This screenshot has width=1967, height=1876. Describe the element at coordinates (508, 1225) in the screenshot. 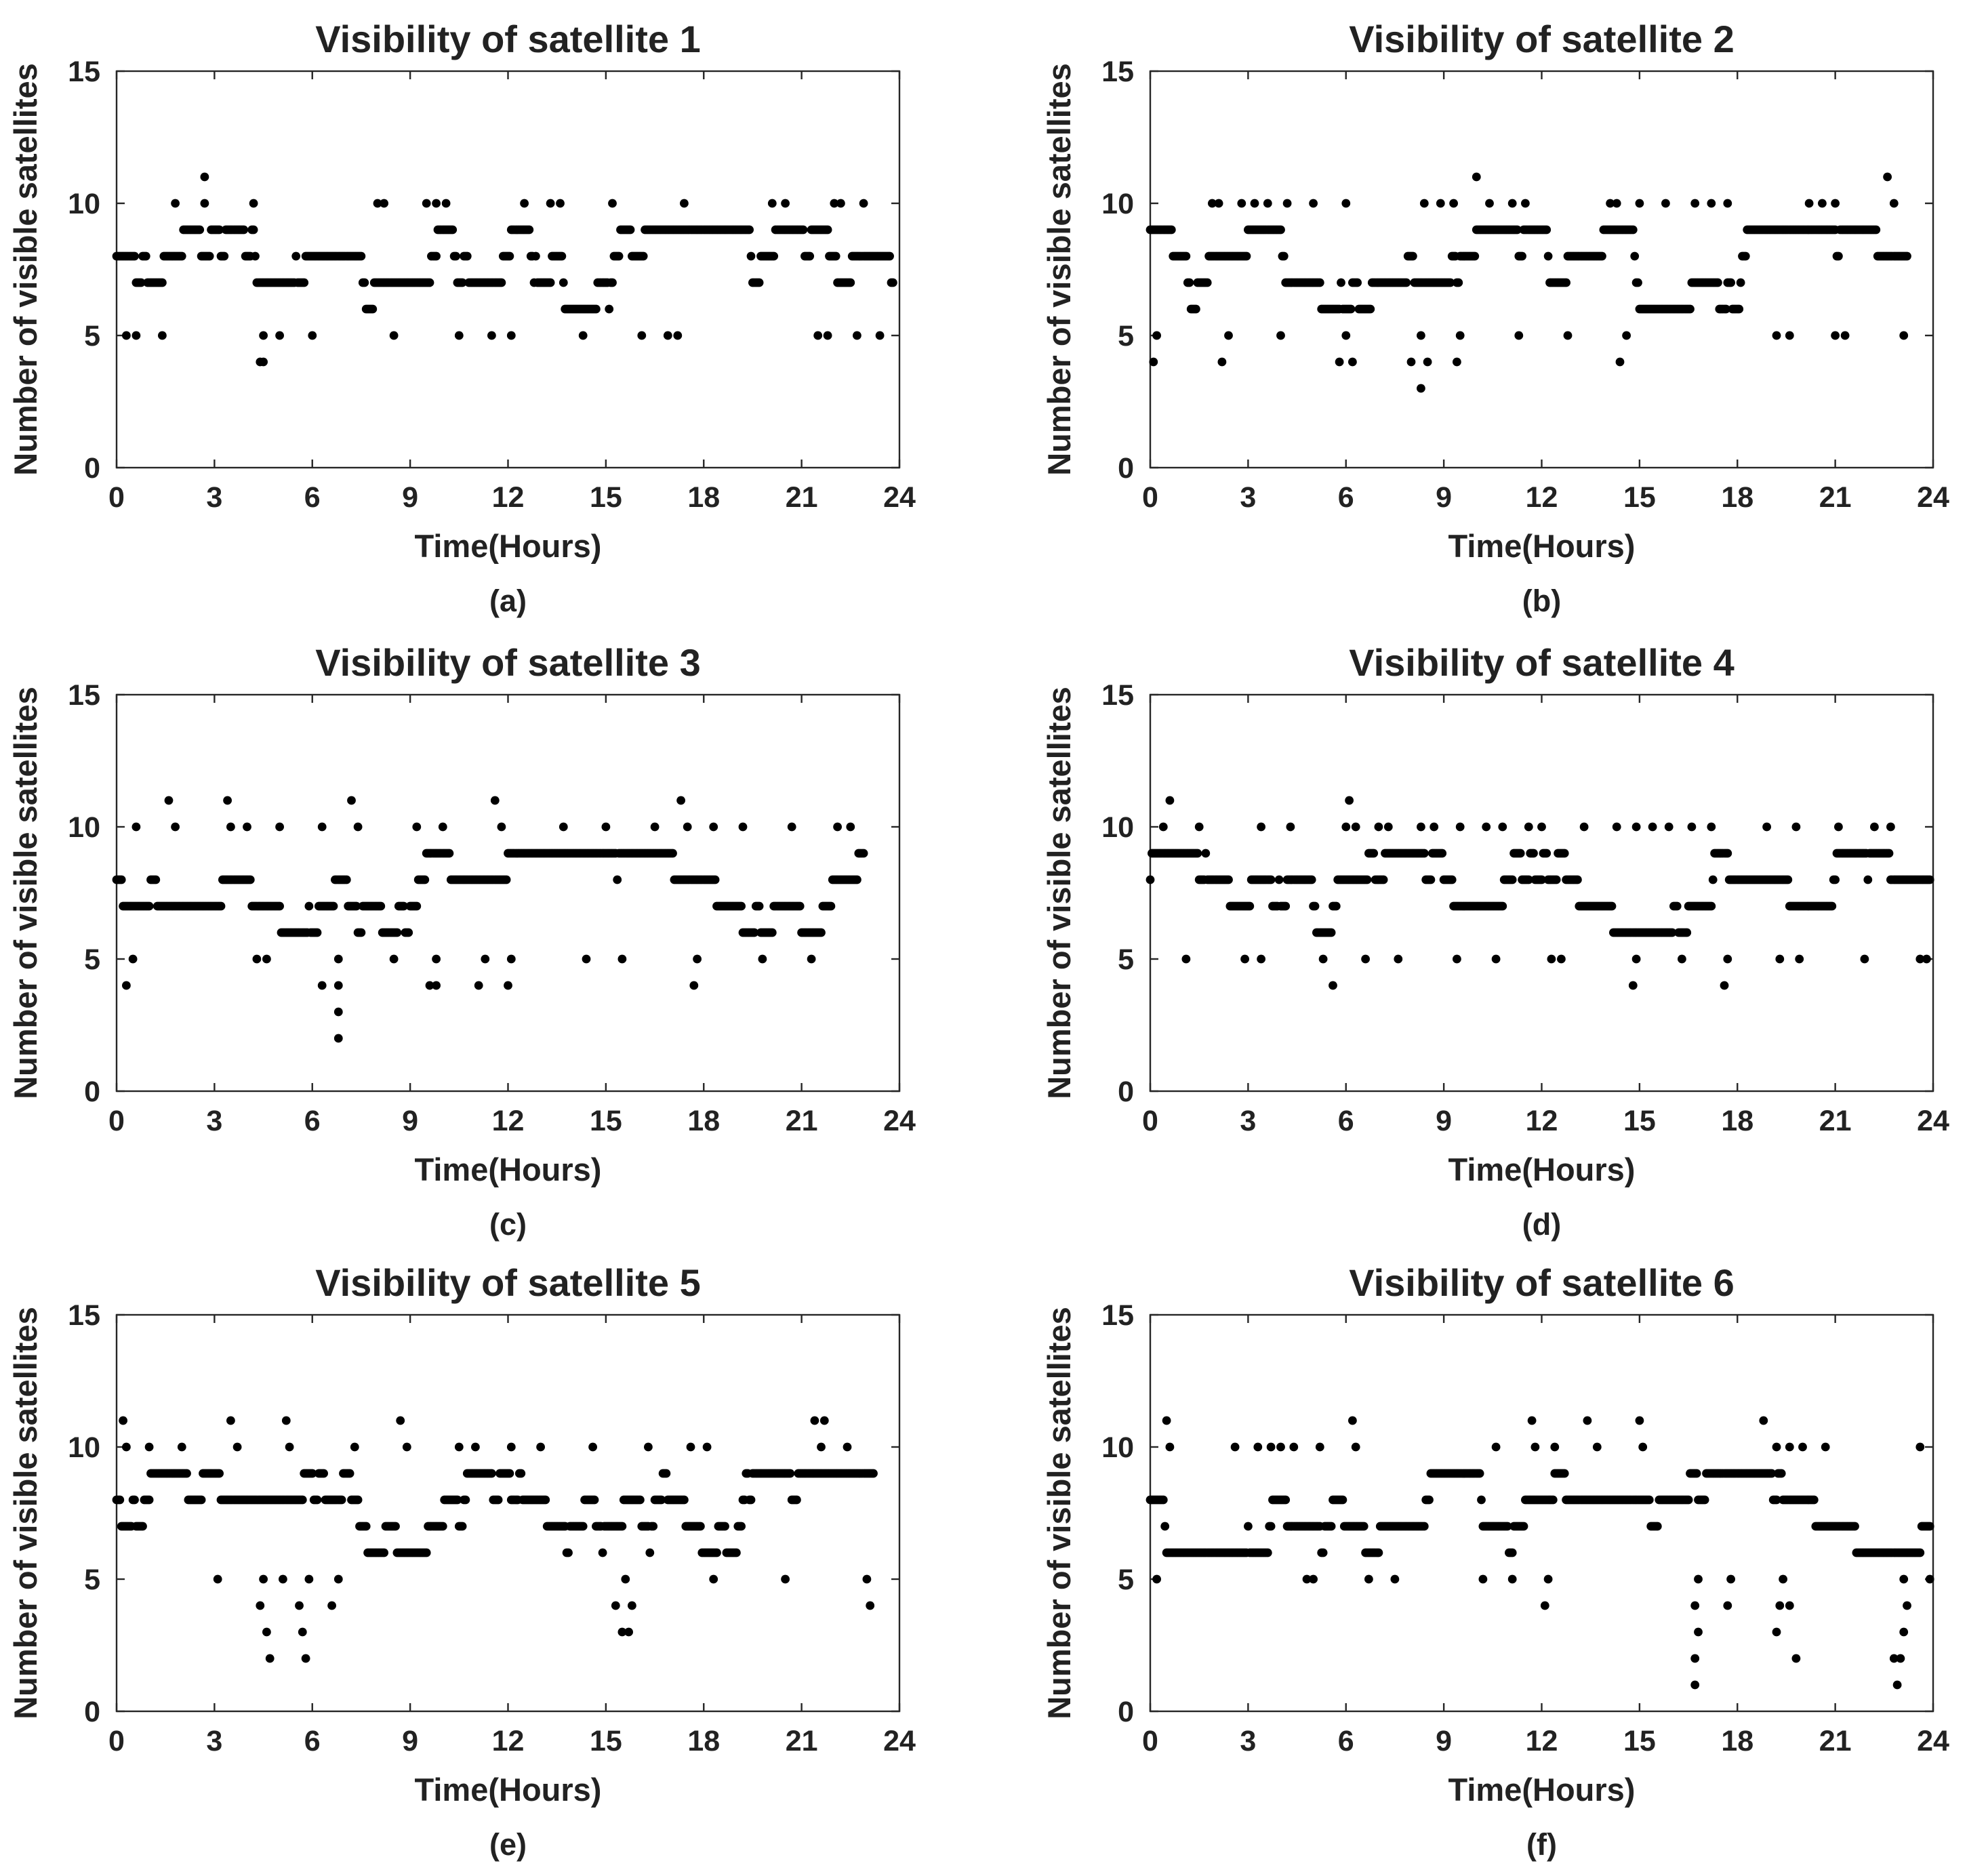

I see `panel-caption: (c)` at that location.